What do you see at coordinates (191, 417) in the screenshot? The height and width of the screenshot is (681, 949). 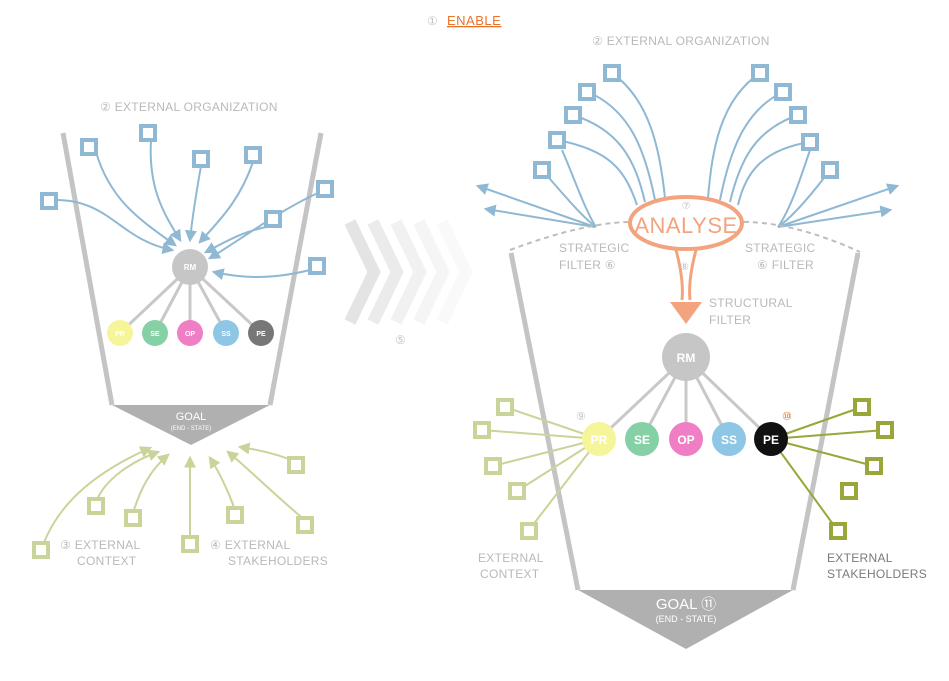 I see `left-goal-label: GOAL` at bounding box center [191, 417].